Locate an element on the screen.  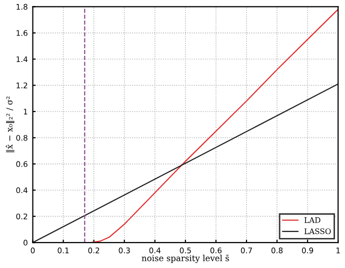
y-axis-title: ‖x̂ − x₀‖₂² / σ² is located at coordinates (10, 124).